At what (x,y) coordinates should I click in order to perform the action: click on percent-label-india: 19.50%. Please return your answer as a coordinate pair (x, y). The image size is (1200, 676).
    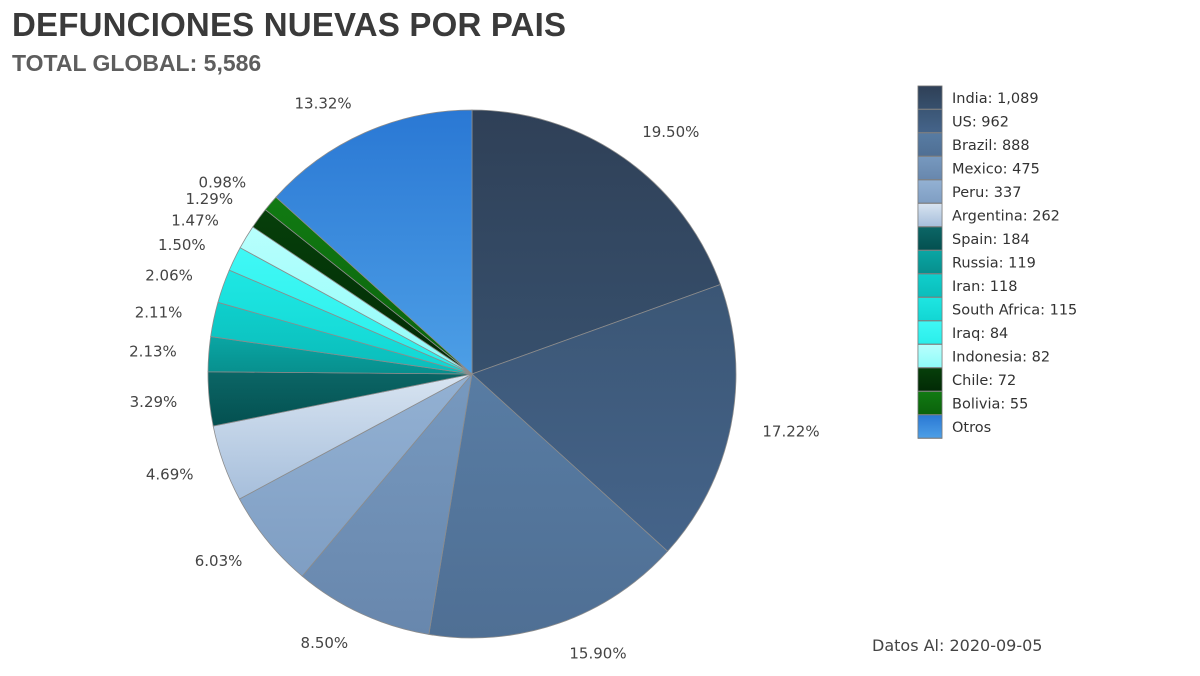
    Looking at the image, I should click on (670, 132).